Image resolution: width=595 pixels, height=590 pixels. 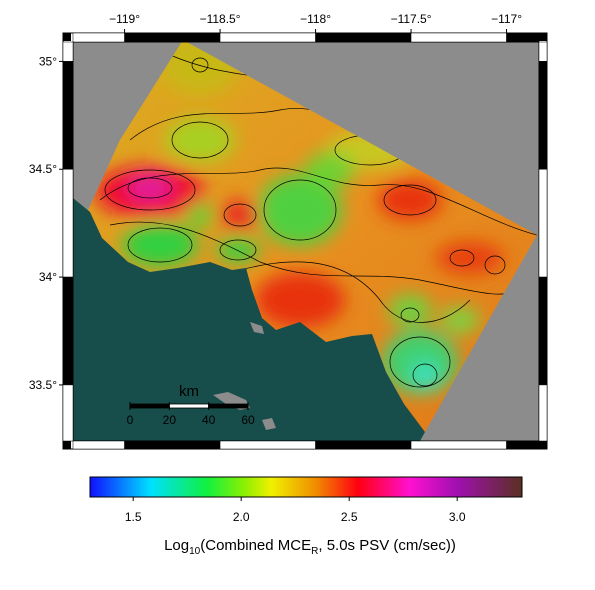 I want to click on y-tick-label: 34°, so click(x=48, y=277).